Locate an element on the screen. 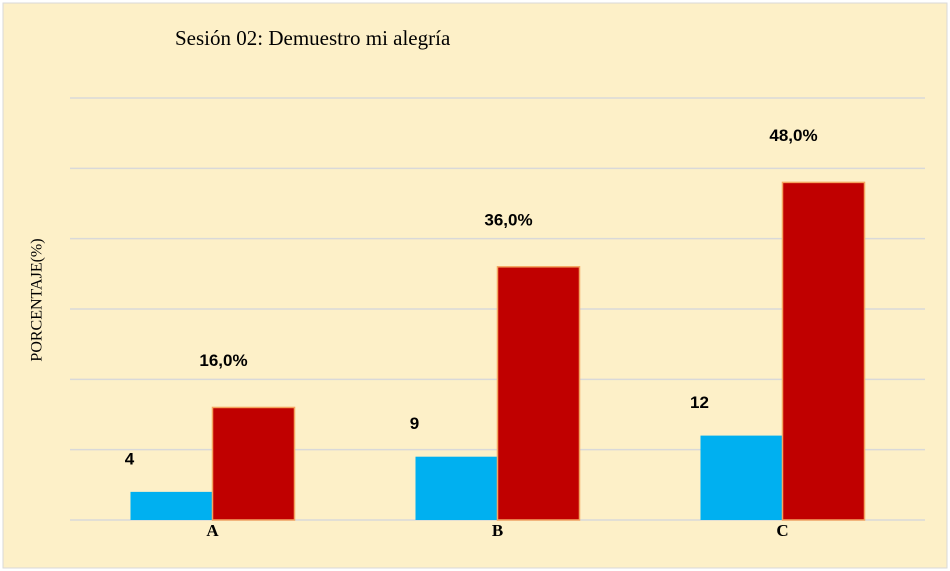 This screenshot has width=950, height=571. chart-title: Sesión 02: Demuestro mi alegría is located at coordinates (313, 38).